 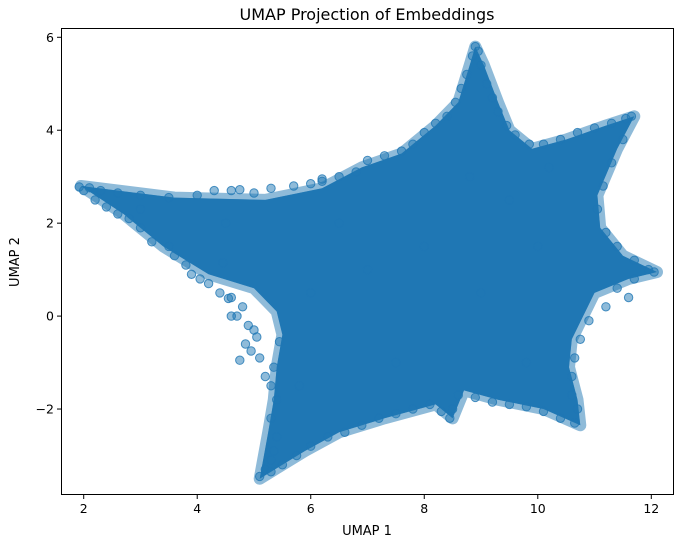 I want to click on chart-title: UMAP Projection of Embeddings, so click(x=367, y=14).